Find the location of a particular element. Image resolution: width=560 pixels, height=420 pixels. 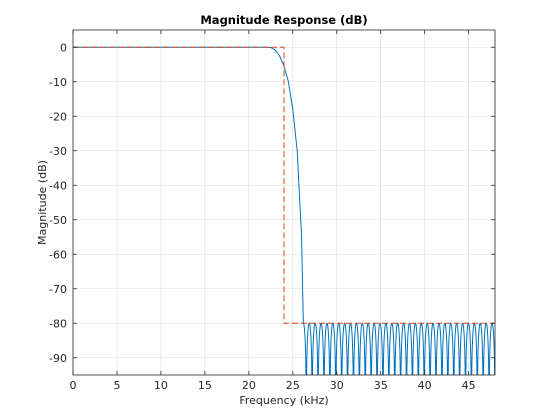

y-tick-label: -70 is located at coordinates (58, 289).